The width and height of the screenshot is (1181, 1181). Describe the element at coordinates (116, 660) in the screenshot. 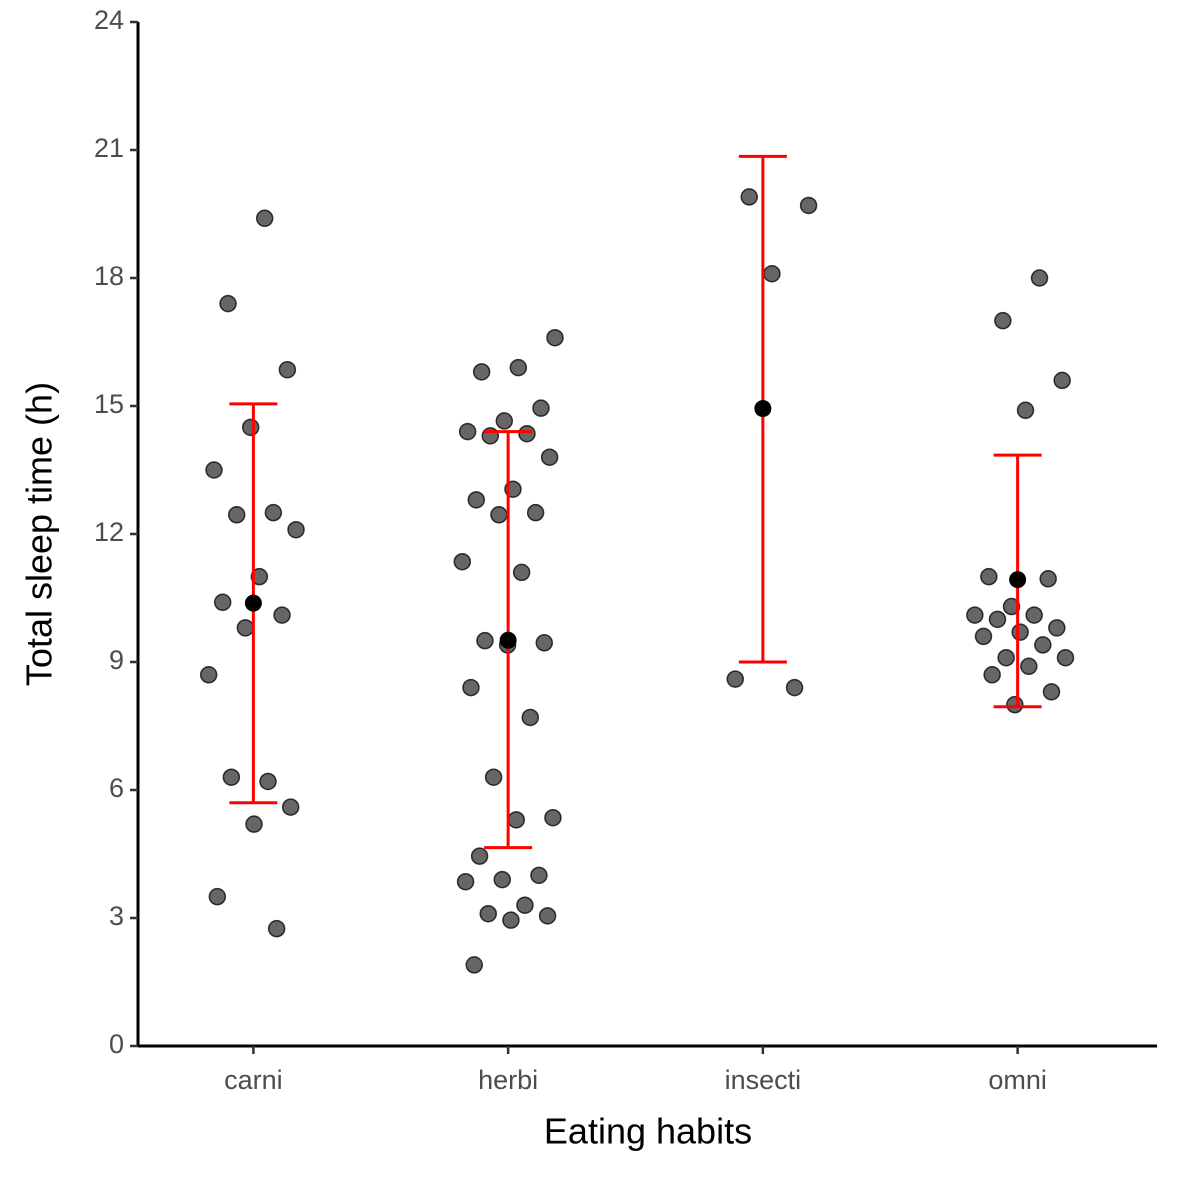

I see `y-tick-label: 9` at that location.